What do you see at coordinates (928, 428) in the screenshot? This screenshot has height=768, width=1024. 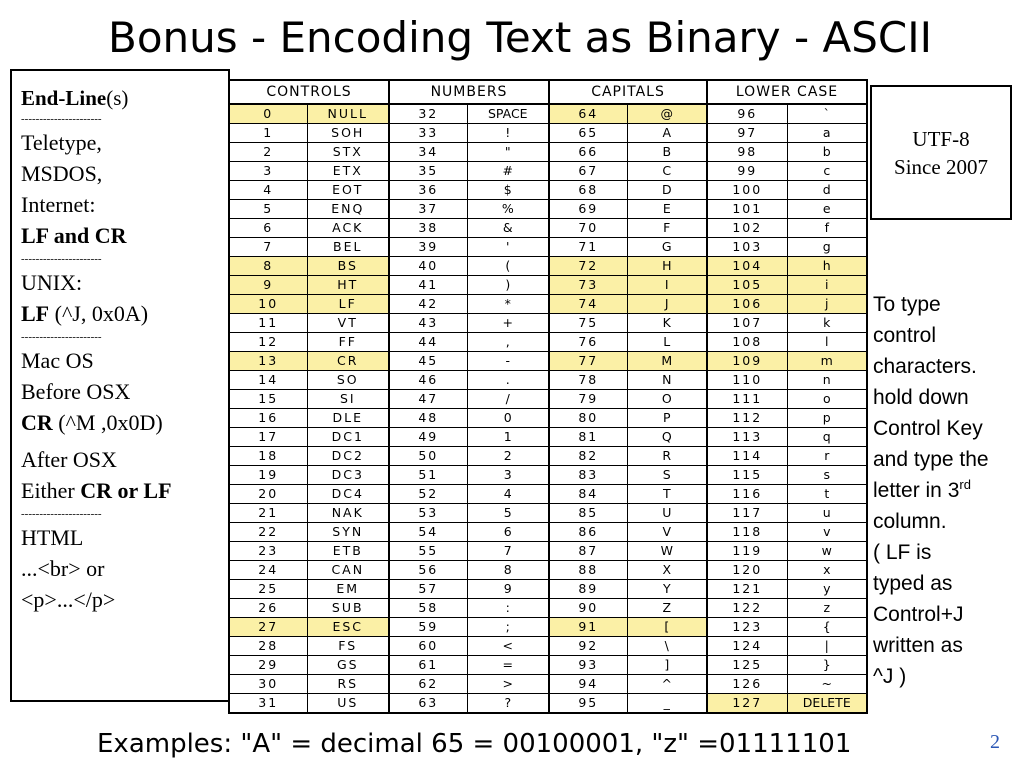 I see `note-line: Control Key` at bounding box center [928, 428].